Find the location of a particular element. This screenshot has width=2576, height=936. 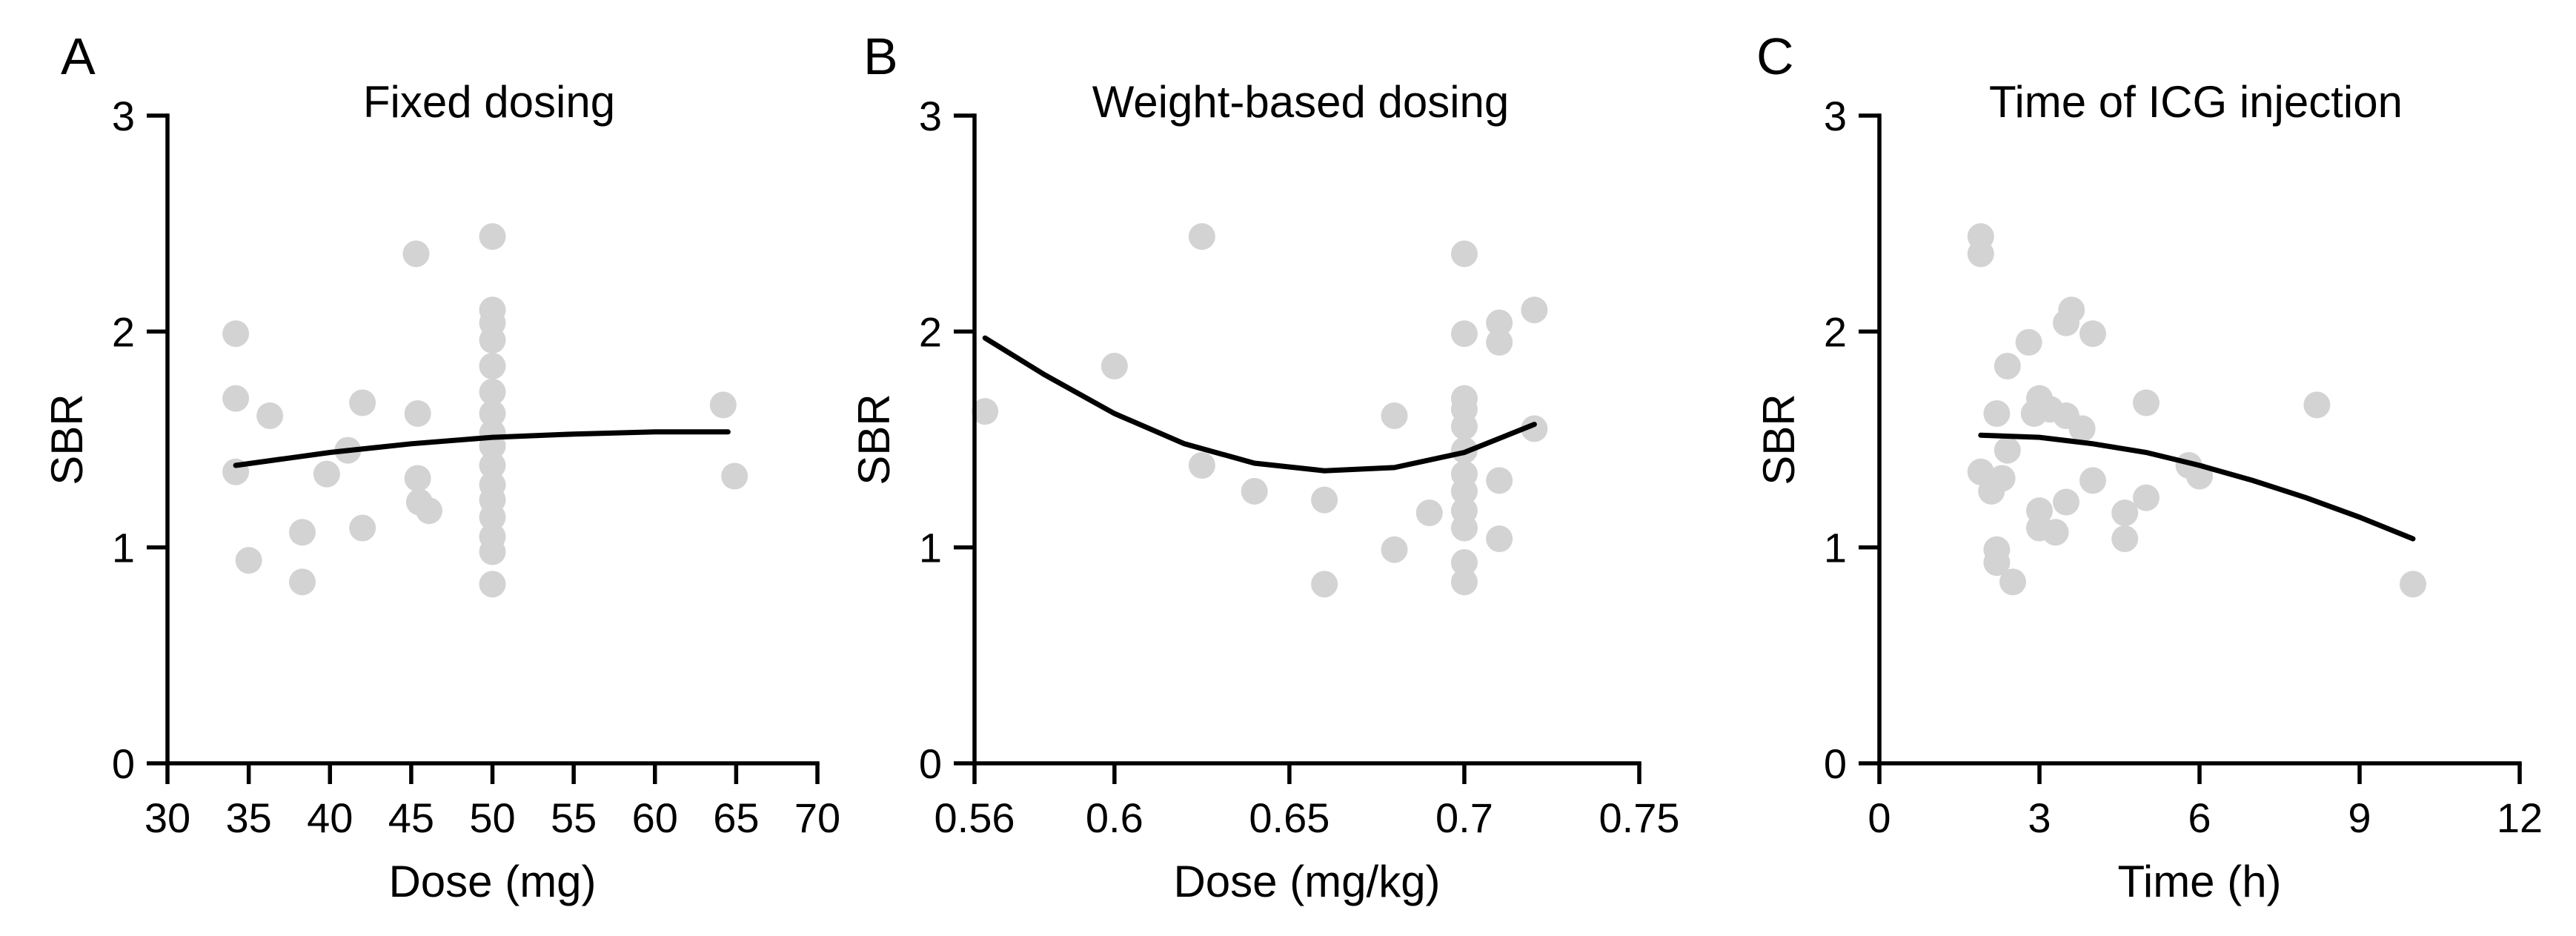

panel-letter: C is located at coordinates (1775, 56).